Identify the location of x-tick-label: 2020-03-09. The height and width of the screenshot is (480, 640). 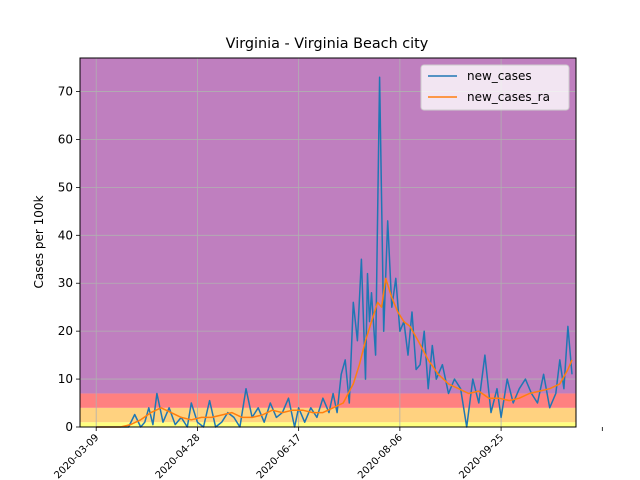
(76, 456).